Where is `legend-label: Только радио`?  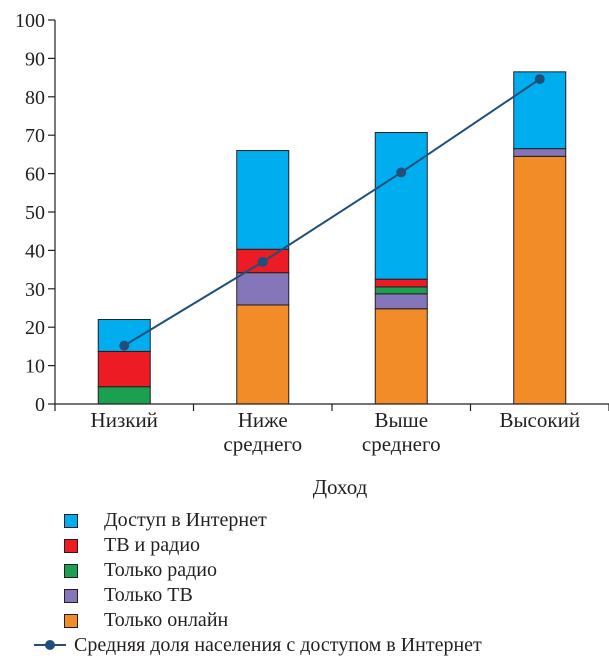 legend-label: Только радио is located at coordinates (161, 570).